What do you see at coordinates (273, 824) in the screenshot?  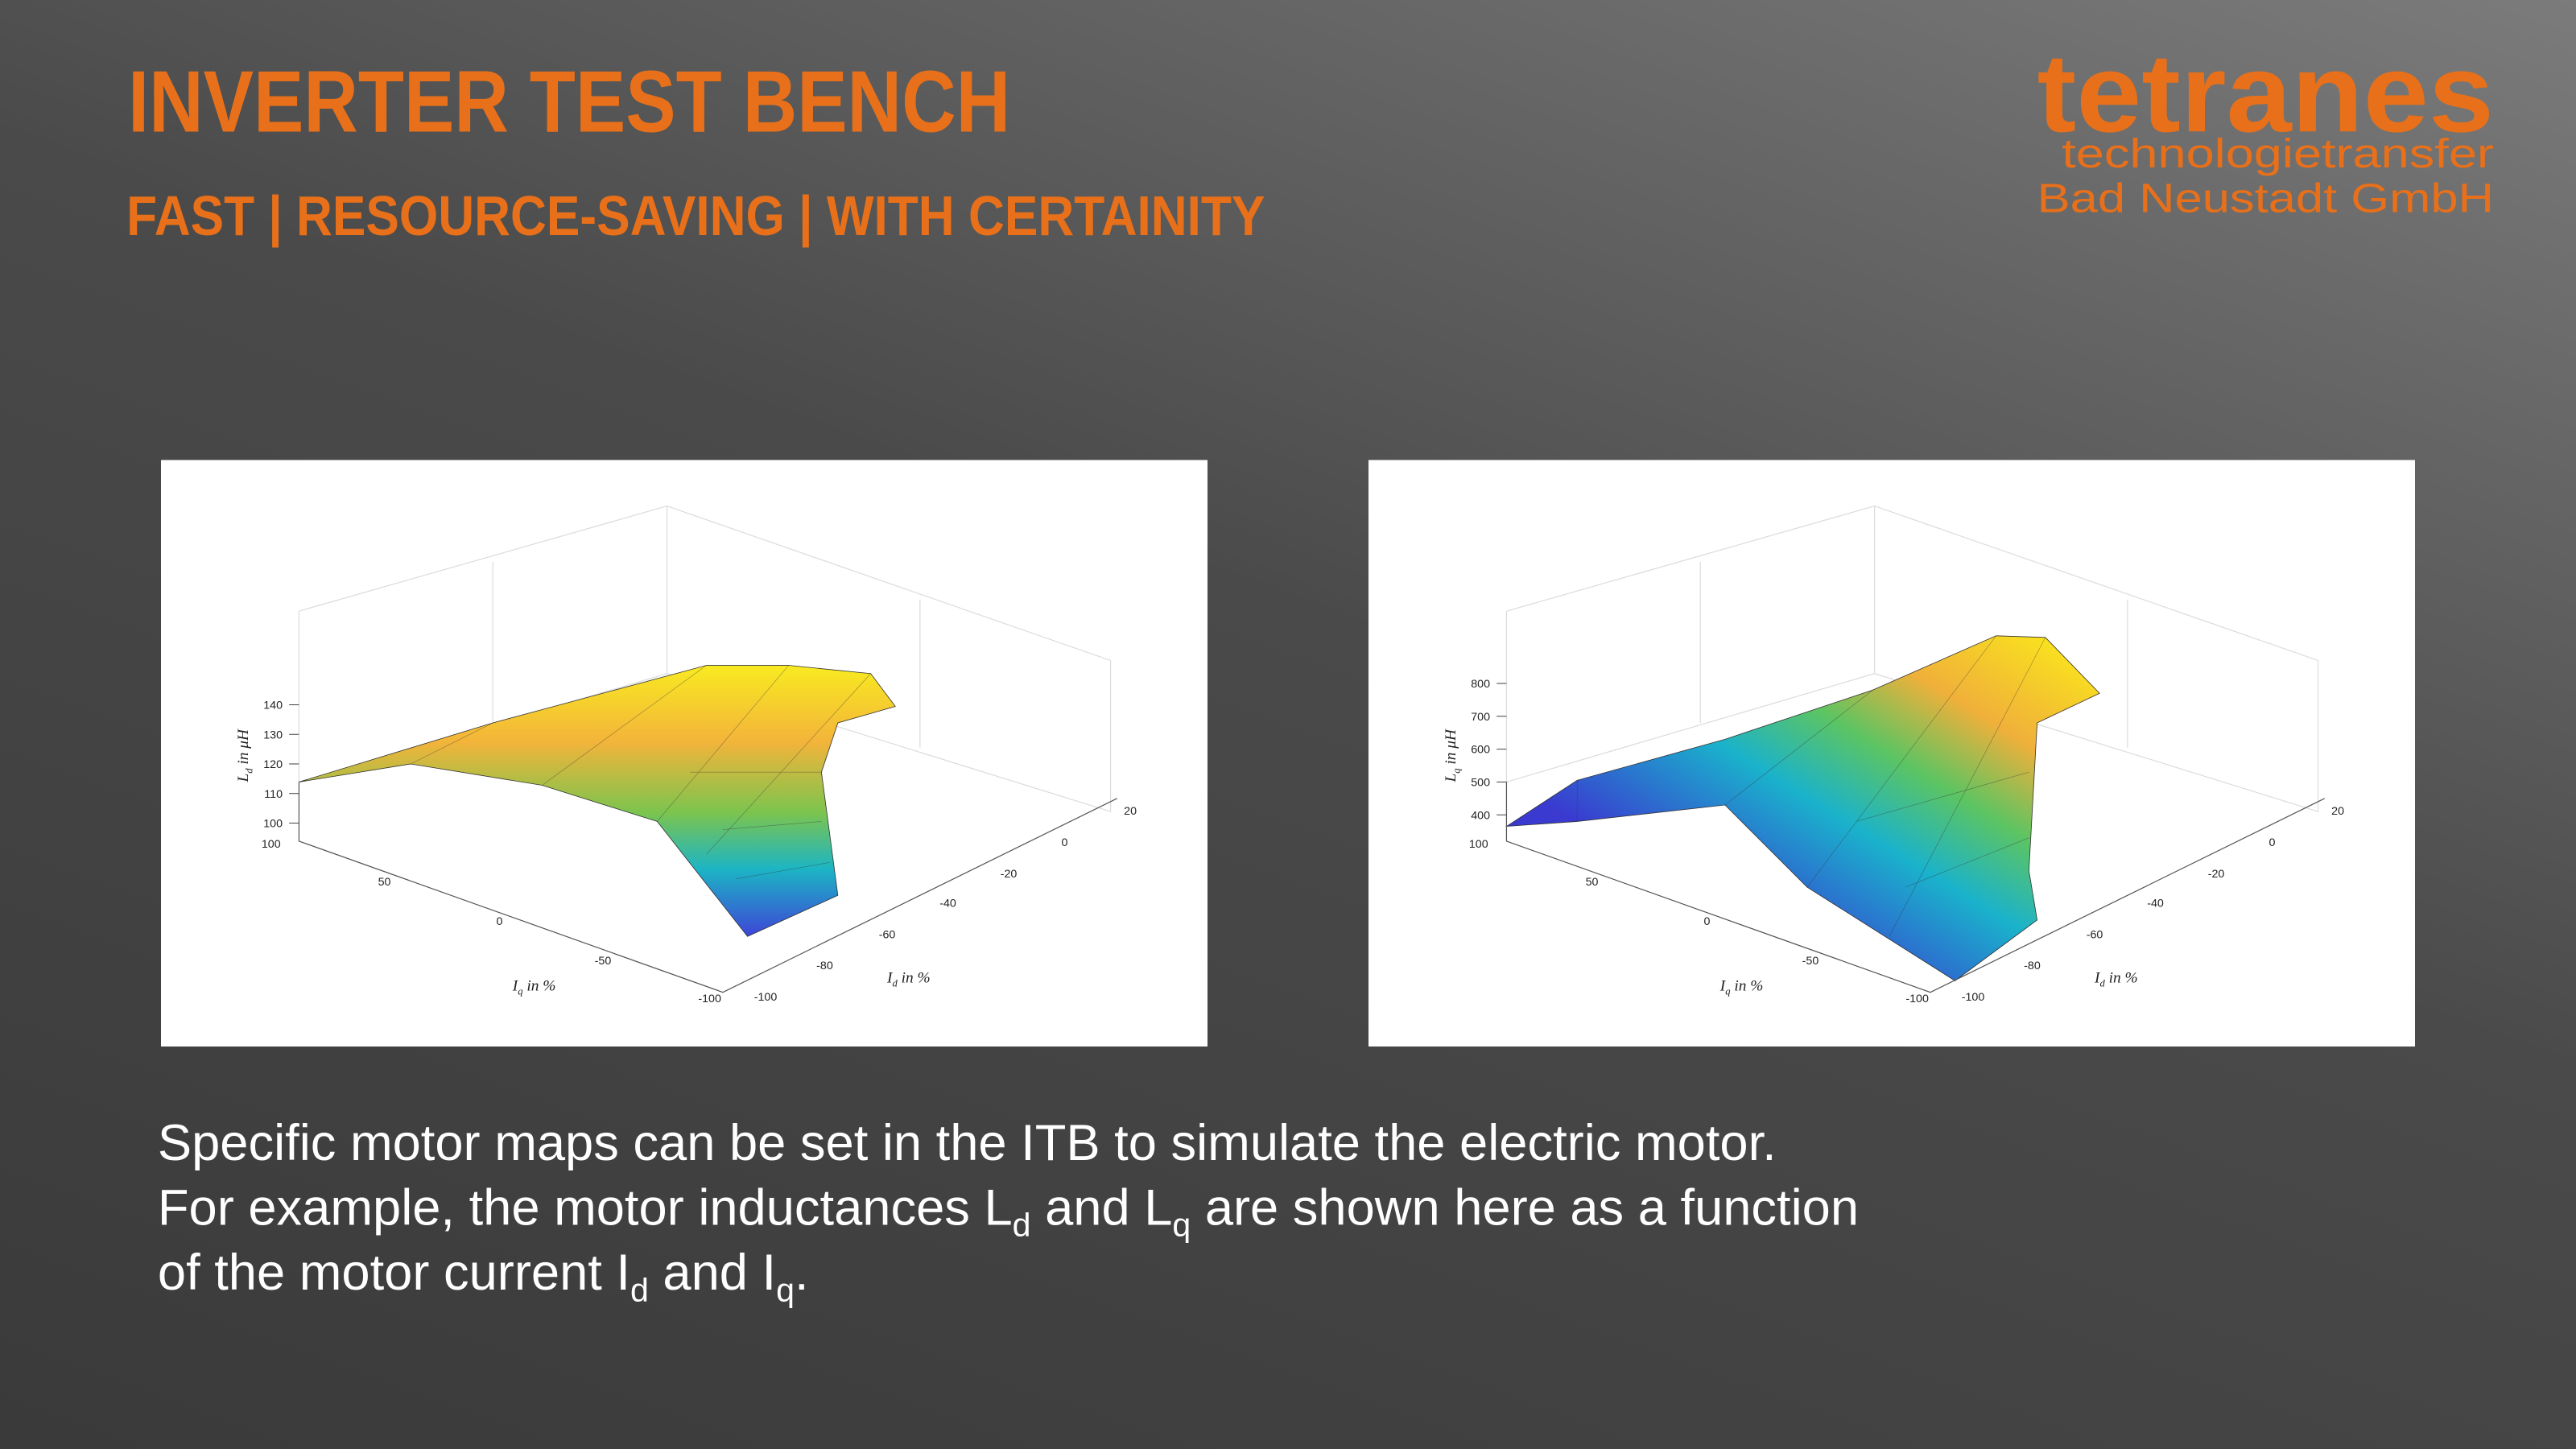 I see `z-tick-label: 100` at bounding box center [273, 824].